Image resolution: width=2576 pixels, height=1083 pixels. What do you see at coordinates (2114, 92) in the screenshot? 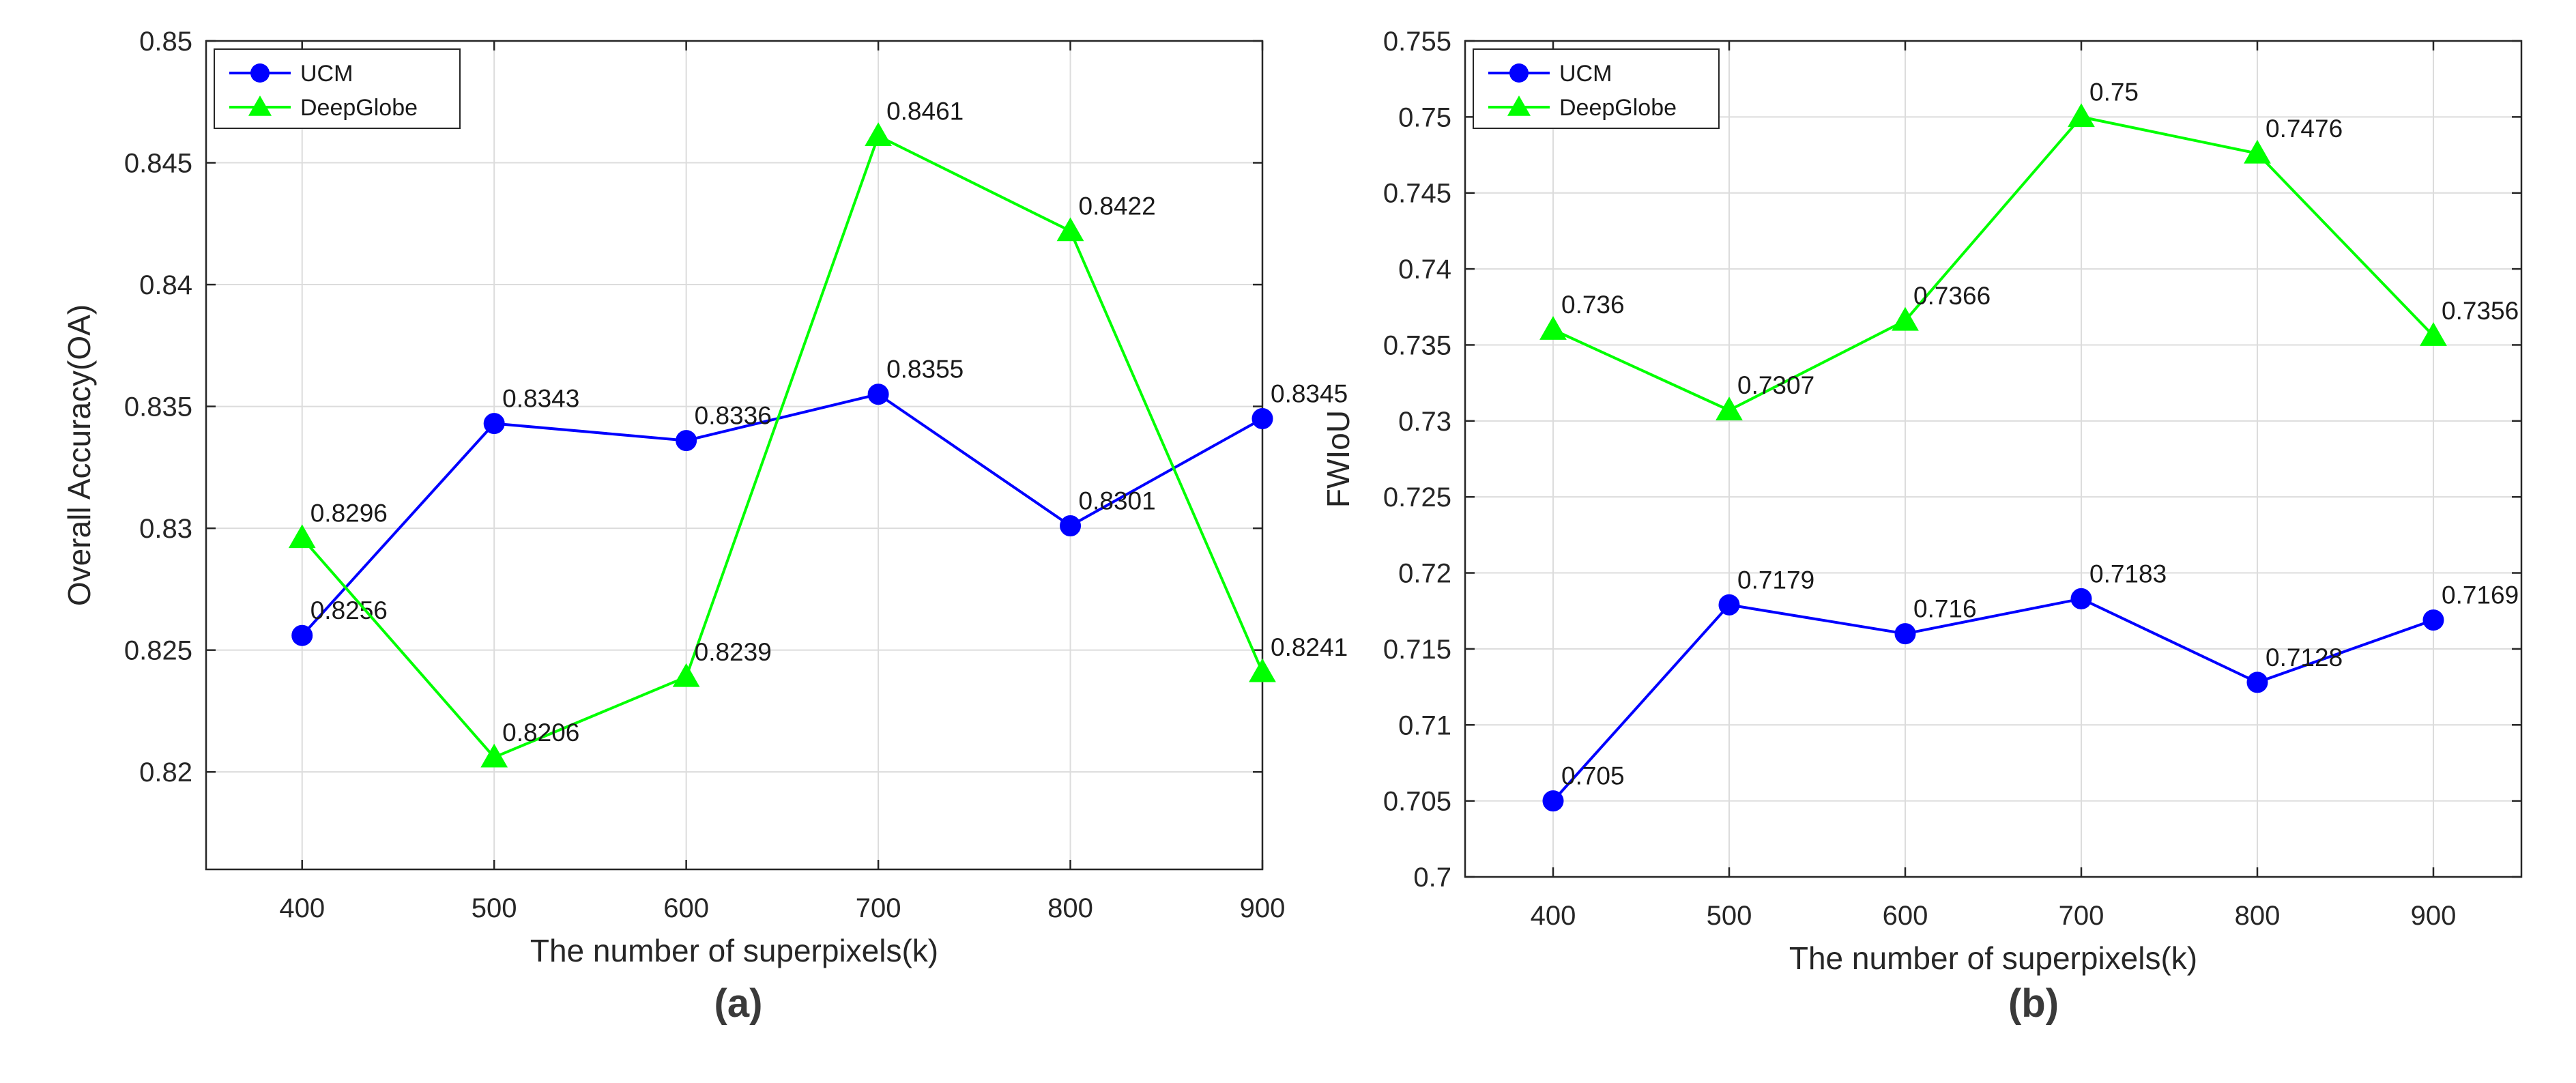
I see `data-label: 0.75` at bounding box center [2114, 92].